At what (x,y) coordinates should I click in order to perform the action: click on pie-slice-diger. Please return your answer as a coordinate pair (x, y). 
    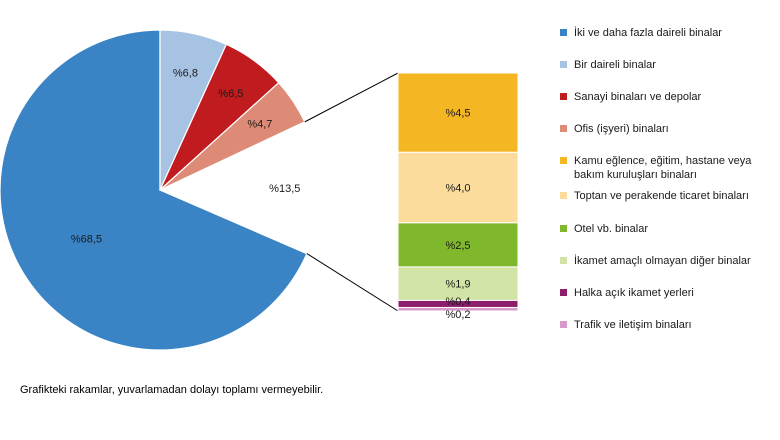
    Looking at the image, I should click on (239, 188).